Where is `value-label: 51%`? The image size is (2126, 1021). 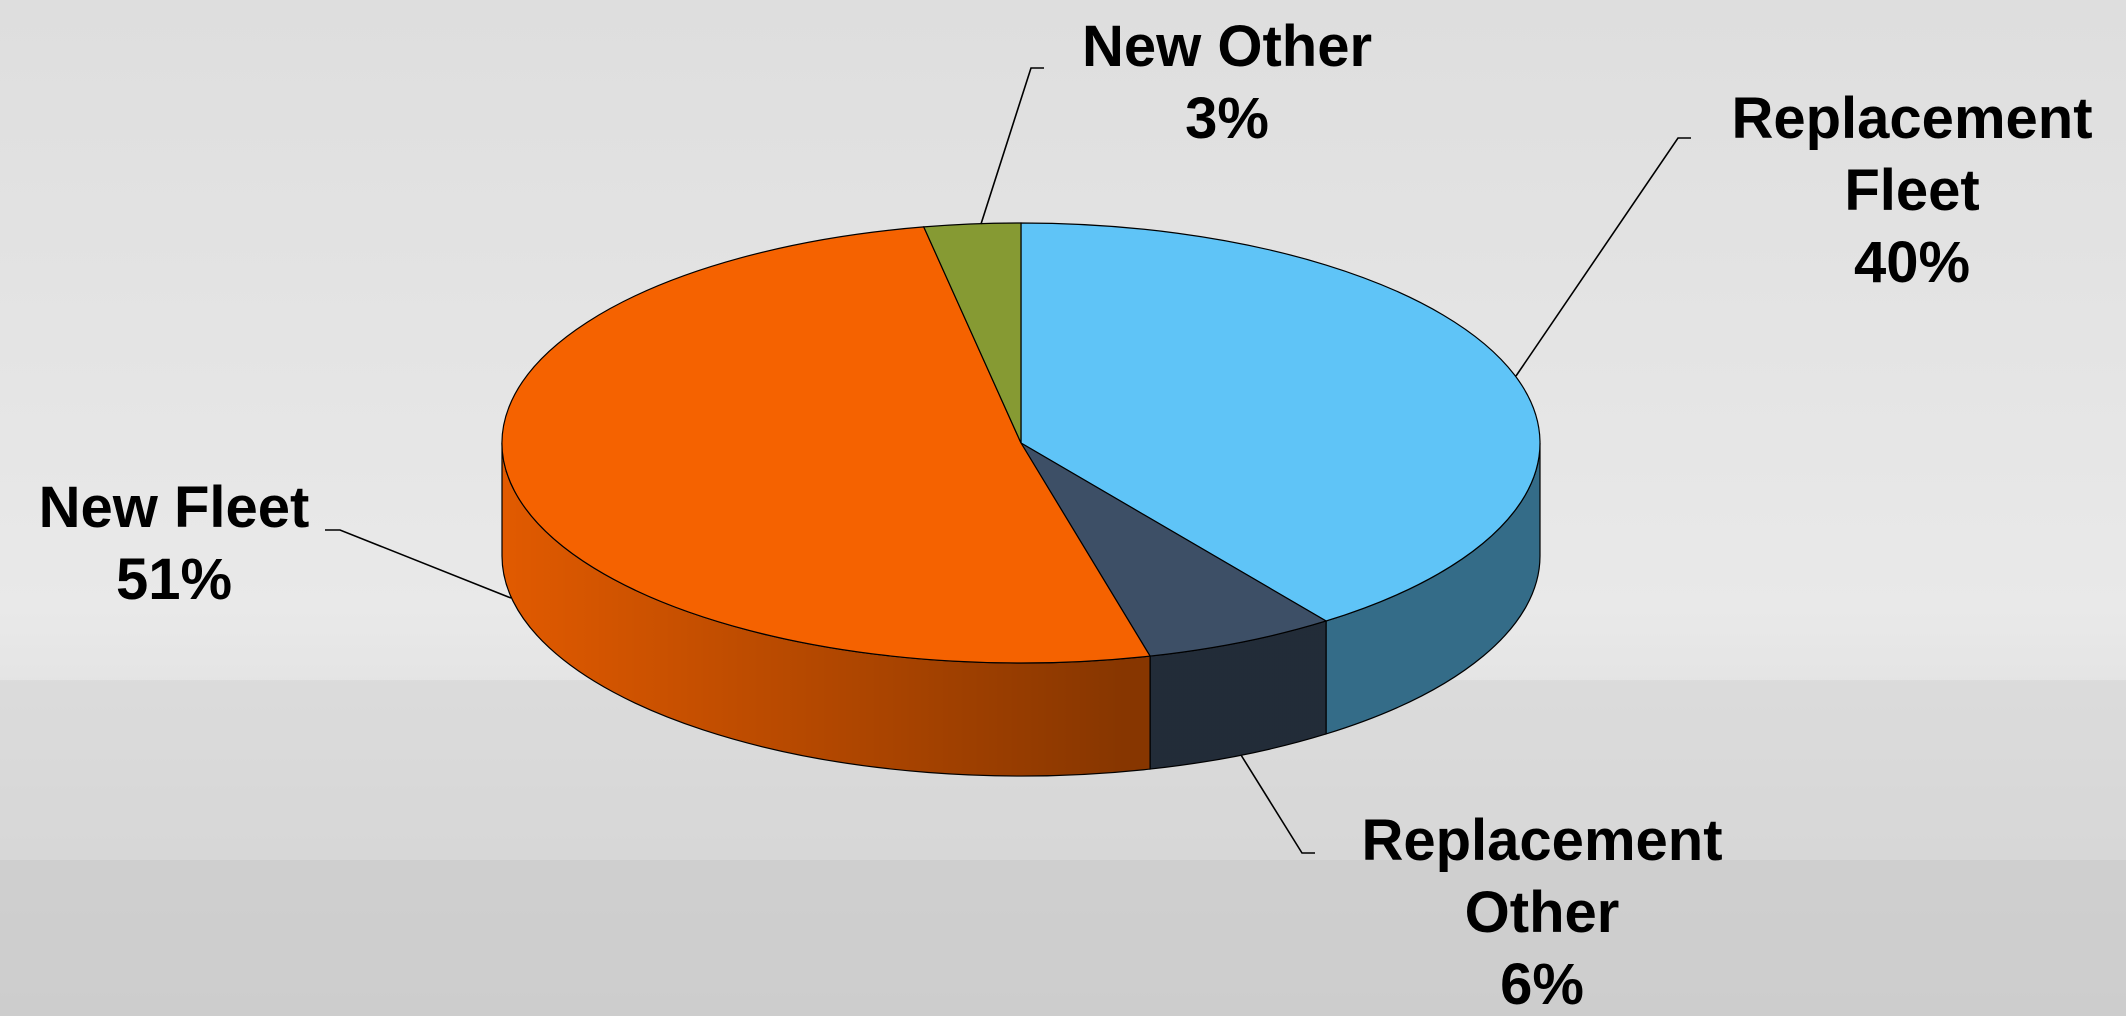 value-label: 51% is located at coordinates (174, 579).